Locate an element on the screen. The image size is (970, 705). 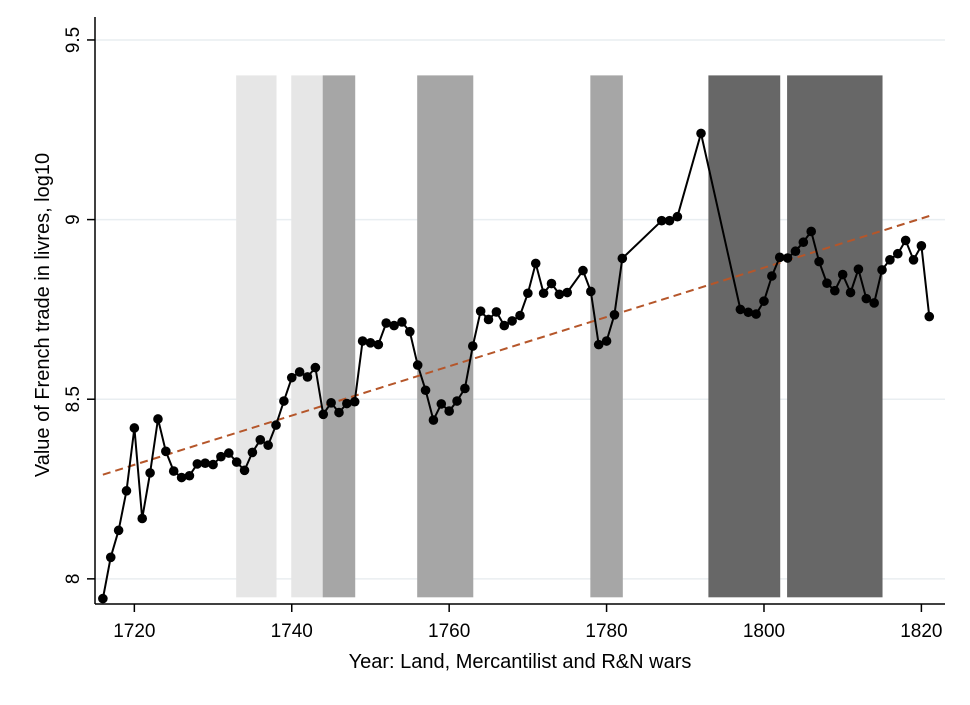
y-axis-title: Value of French trade in livres, log10 is located at coordinates (43, 315).